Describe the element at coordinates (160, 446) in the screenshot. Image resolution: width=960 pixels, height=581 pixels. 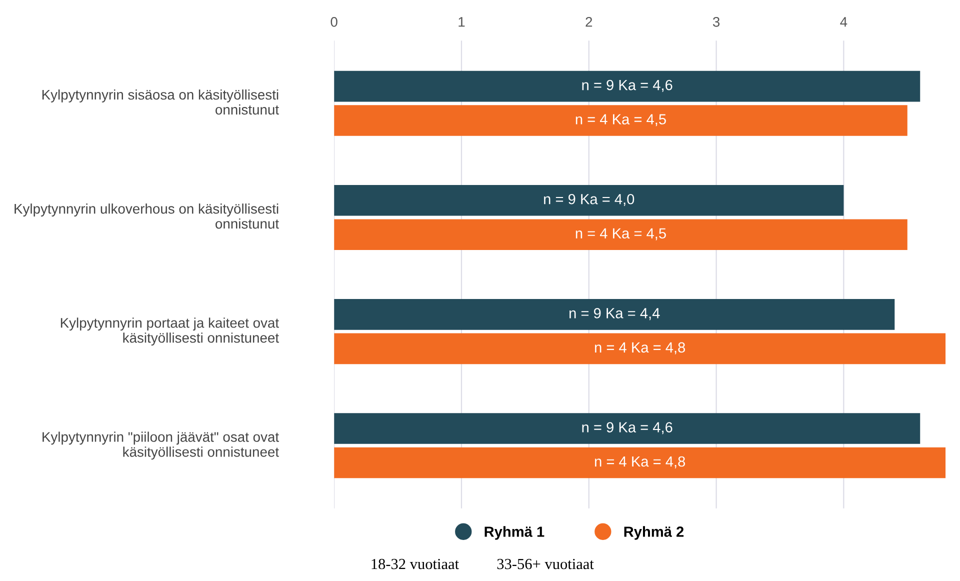
I see `y-tick-label: Kylpytynnyrin "piiloon jäävät" osat ovat käsityöllisesti onnistuneet` at that location.